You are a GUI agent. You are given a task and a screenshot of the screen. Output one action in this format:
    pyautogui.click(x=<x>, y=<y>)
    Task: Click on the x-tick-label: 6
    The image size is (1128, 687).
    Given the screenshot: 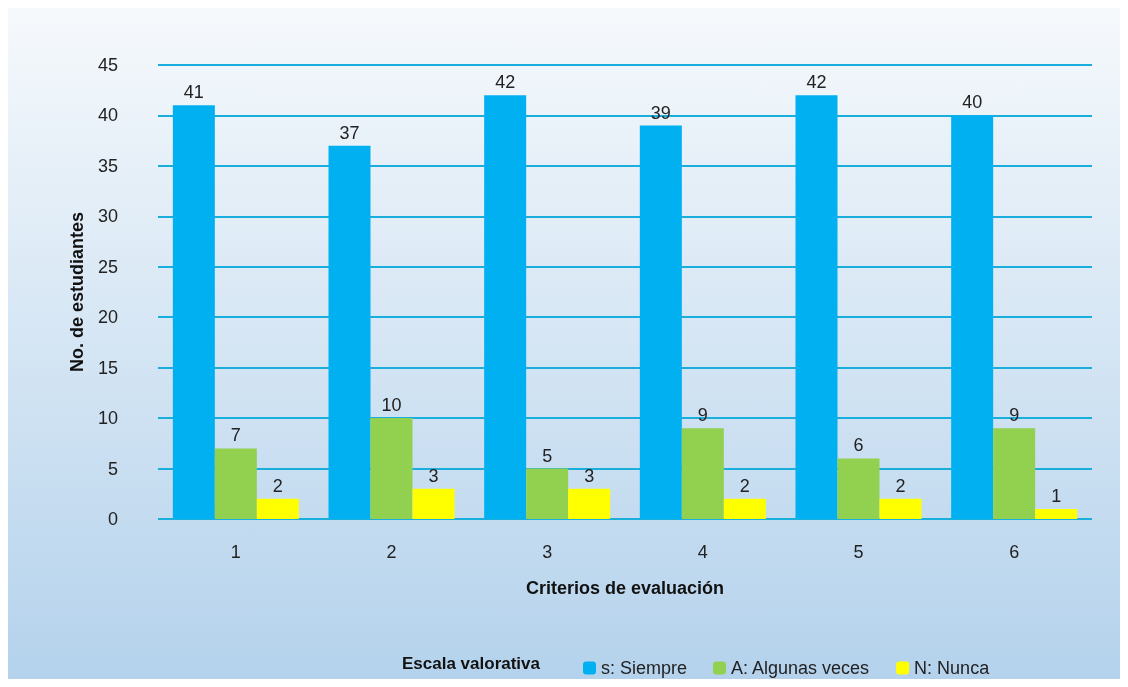 What is the action you would take?
    pyautogui.click(x=1014, y=552)
    